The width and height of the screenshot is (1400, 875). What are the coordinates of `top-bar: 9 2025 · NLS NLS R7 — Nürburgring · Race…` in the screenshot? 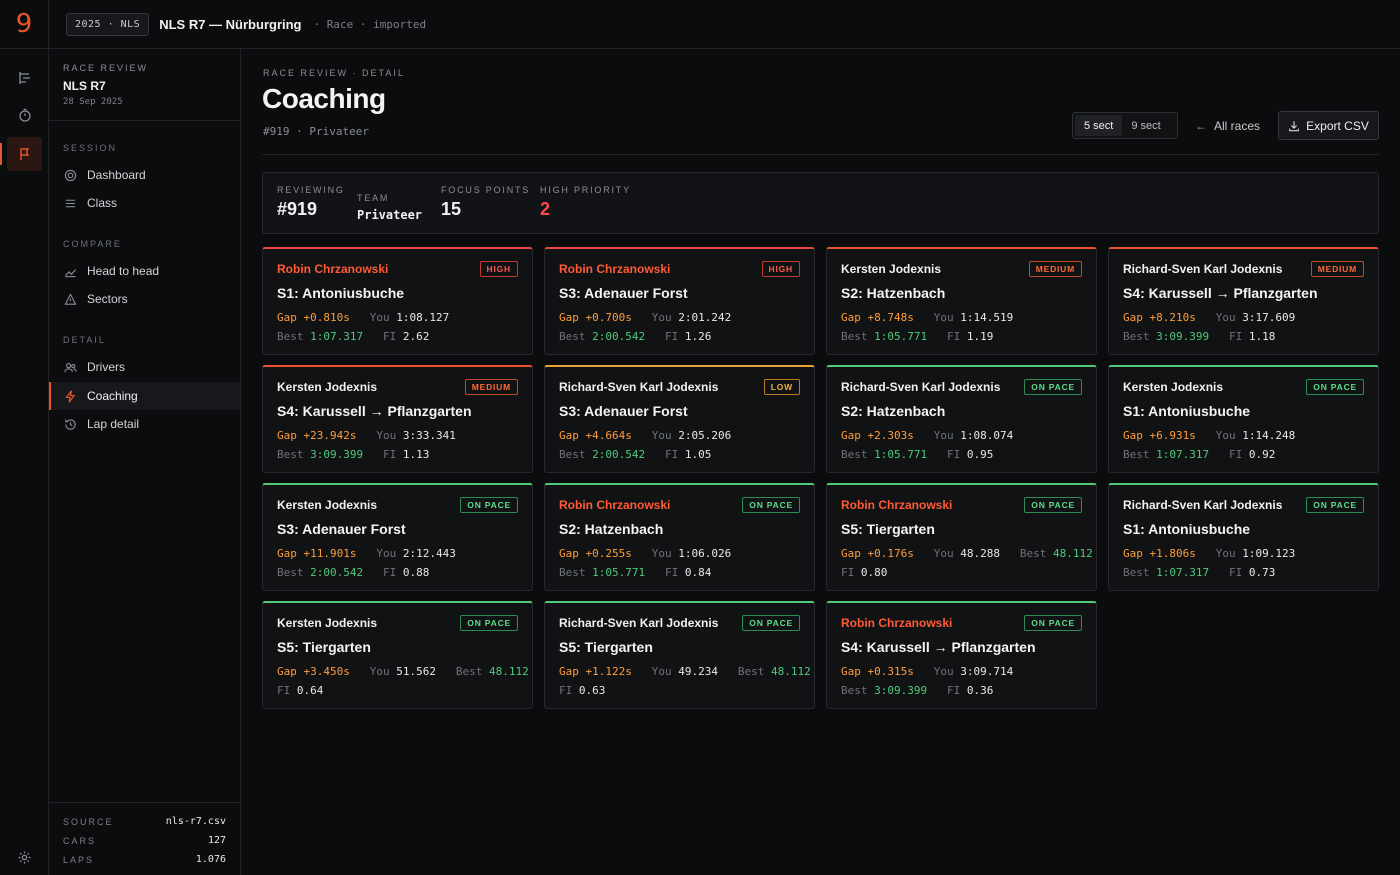 It's located at (700, 24).